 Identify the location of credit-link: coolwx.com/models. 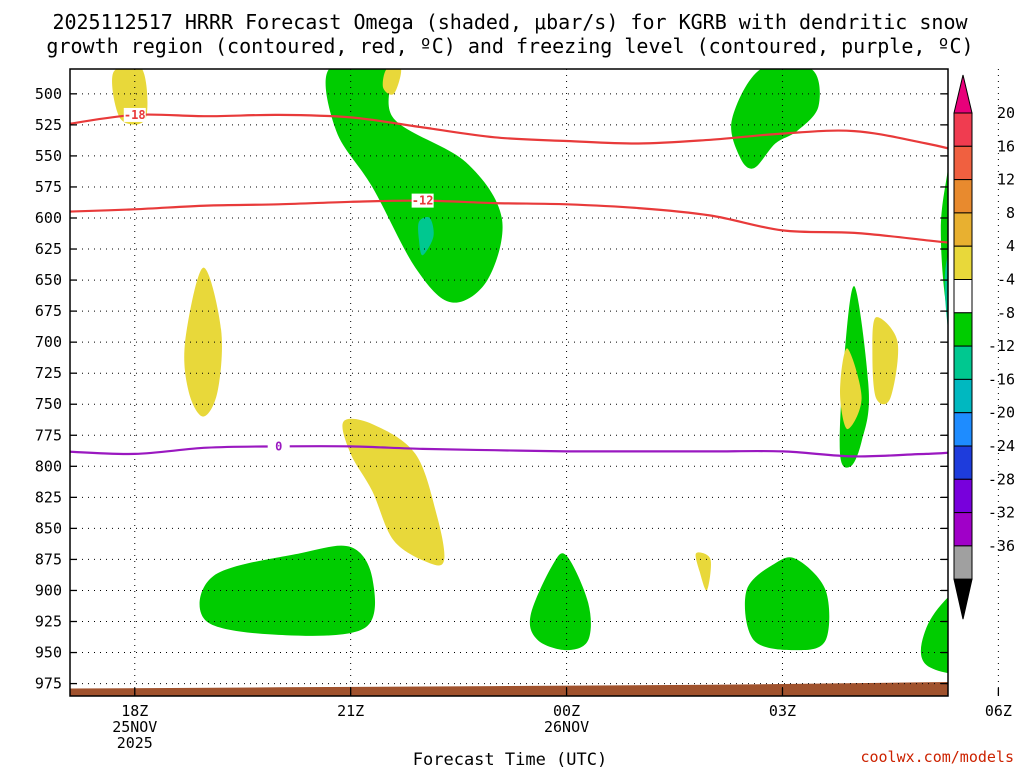
(937, 757).